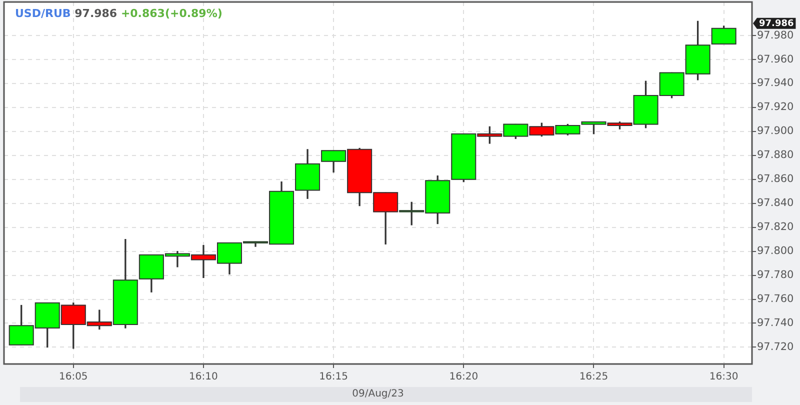 This screenshot has height=405, width=800. What do you see at coordinates (775, 322) in the screenshot?
I see `y-tick-label: 97.740` at bounding box center [775, 322].